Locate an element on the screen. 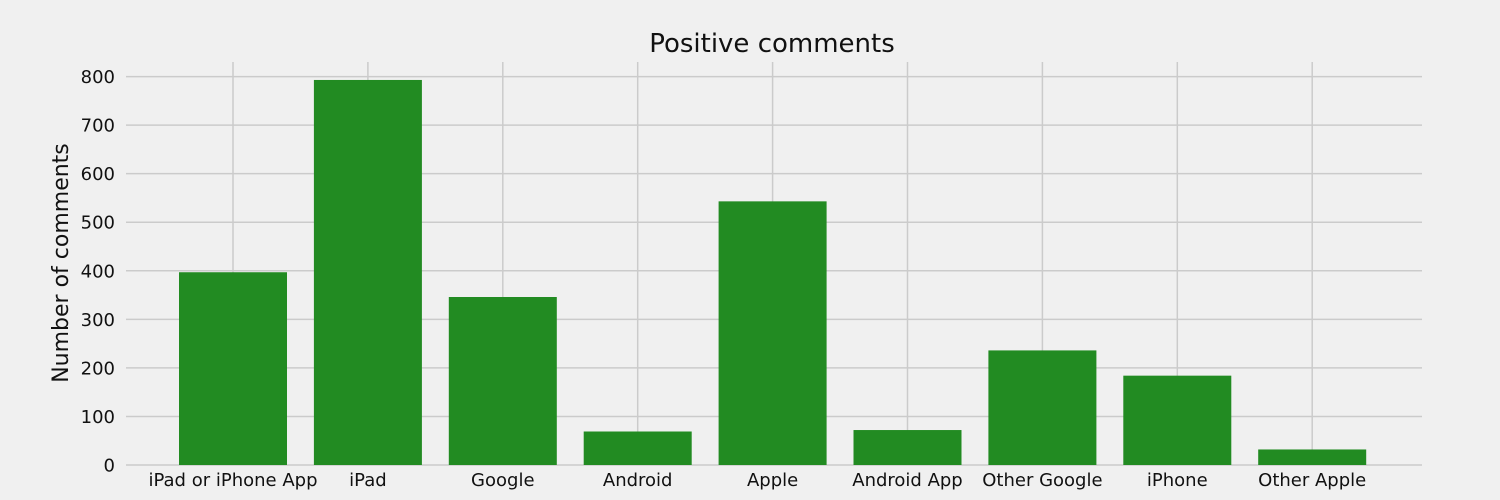  bar-android is located at coordinates (637, 448).